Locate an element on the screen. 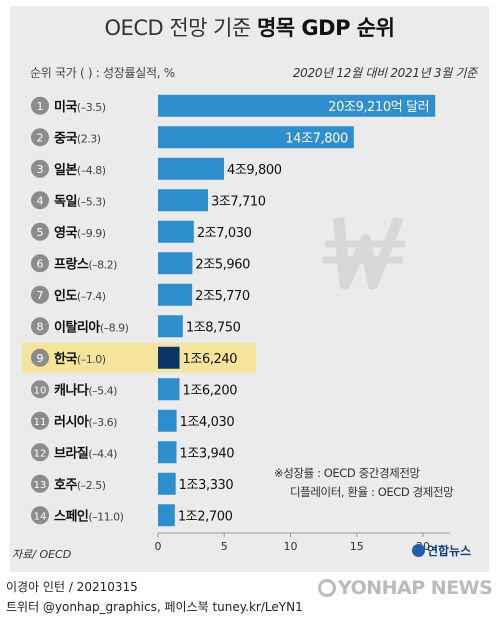 This screenshot has width=499, height=621. value-label: 2조5,770 is located at coordinates (222, 296).